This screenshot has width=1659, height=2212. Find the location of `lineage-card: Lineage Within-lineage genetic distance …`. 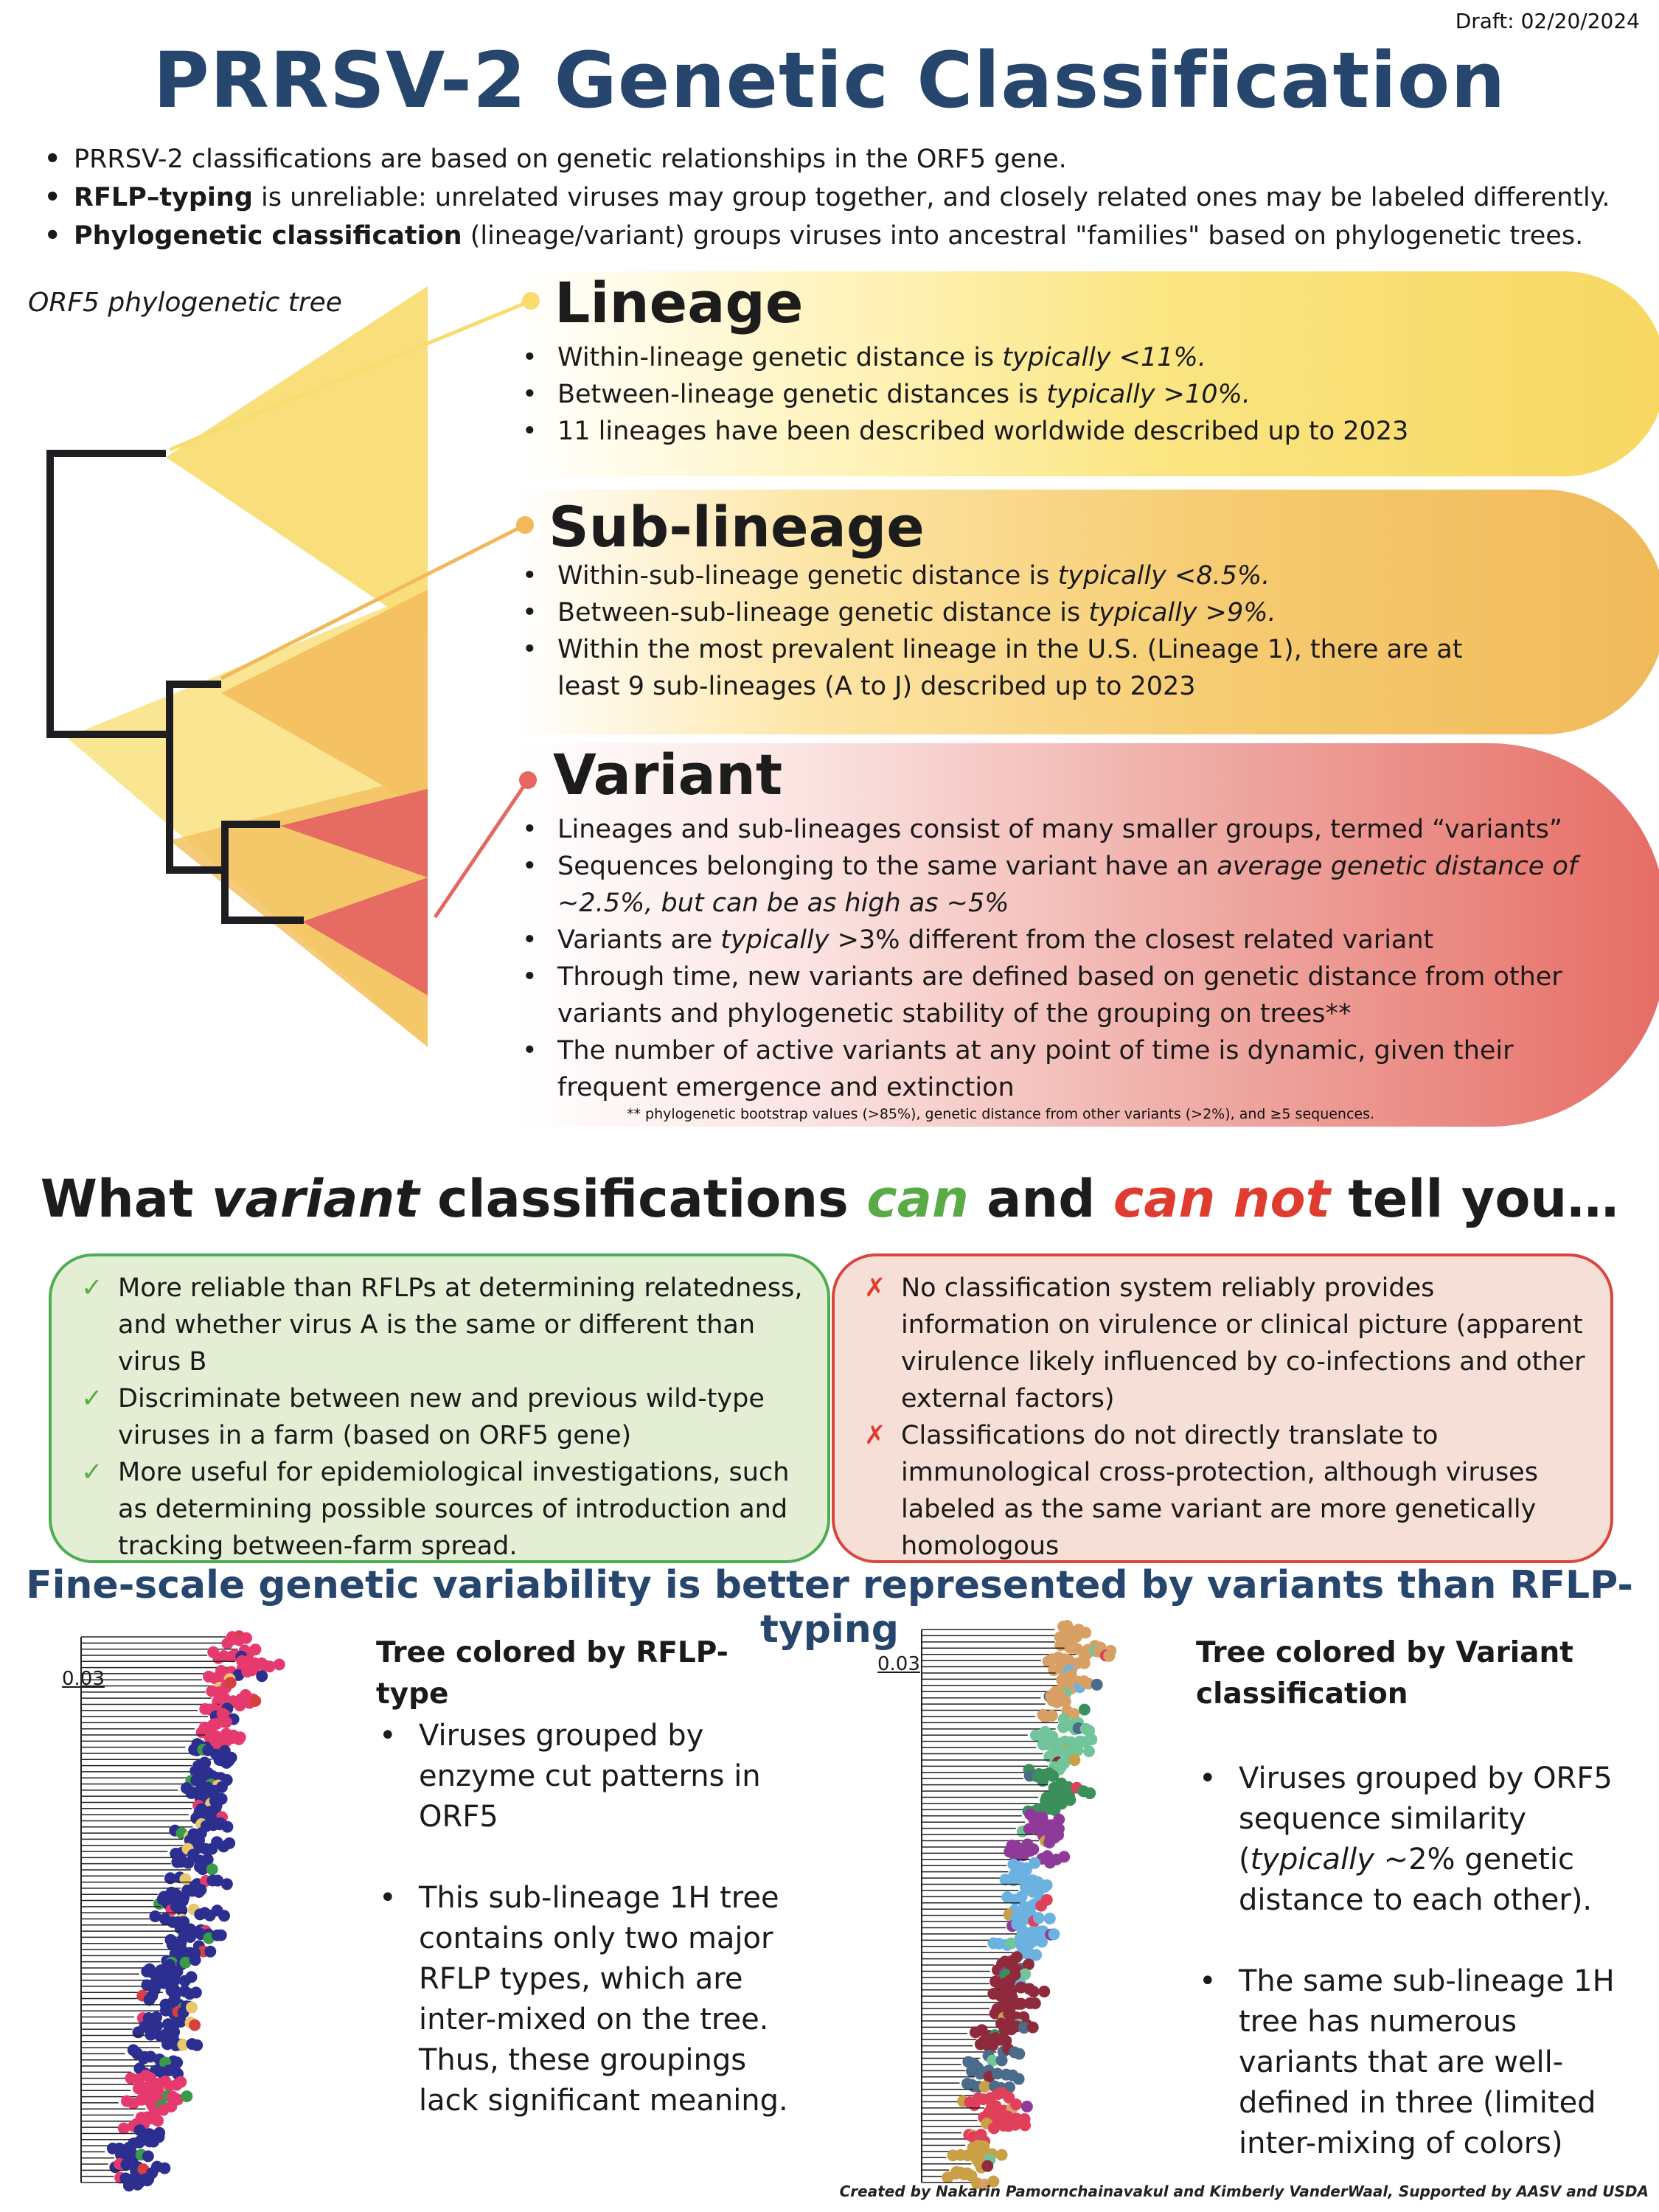

lineage-card: Lineage Within-lineage genetic distance … is located at coordinates (1087, 373).